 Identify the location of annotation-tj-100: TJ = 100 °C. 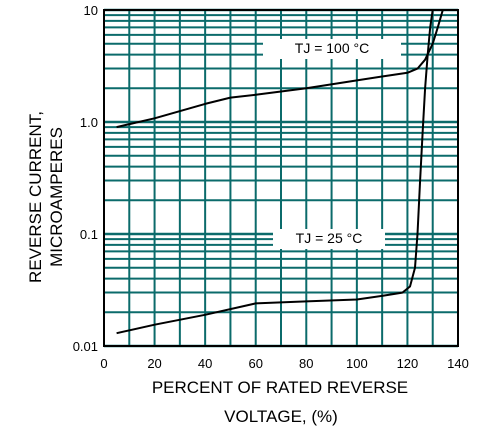
(332, 48).